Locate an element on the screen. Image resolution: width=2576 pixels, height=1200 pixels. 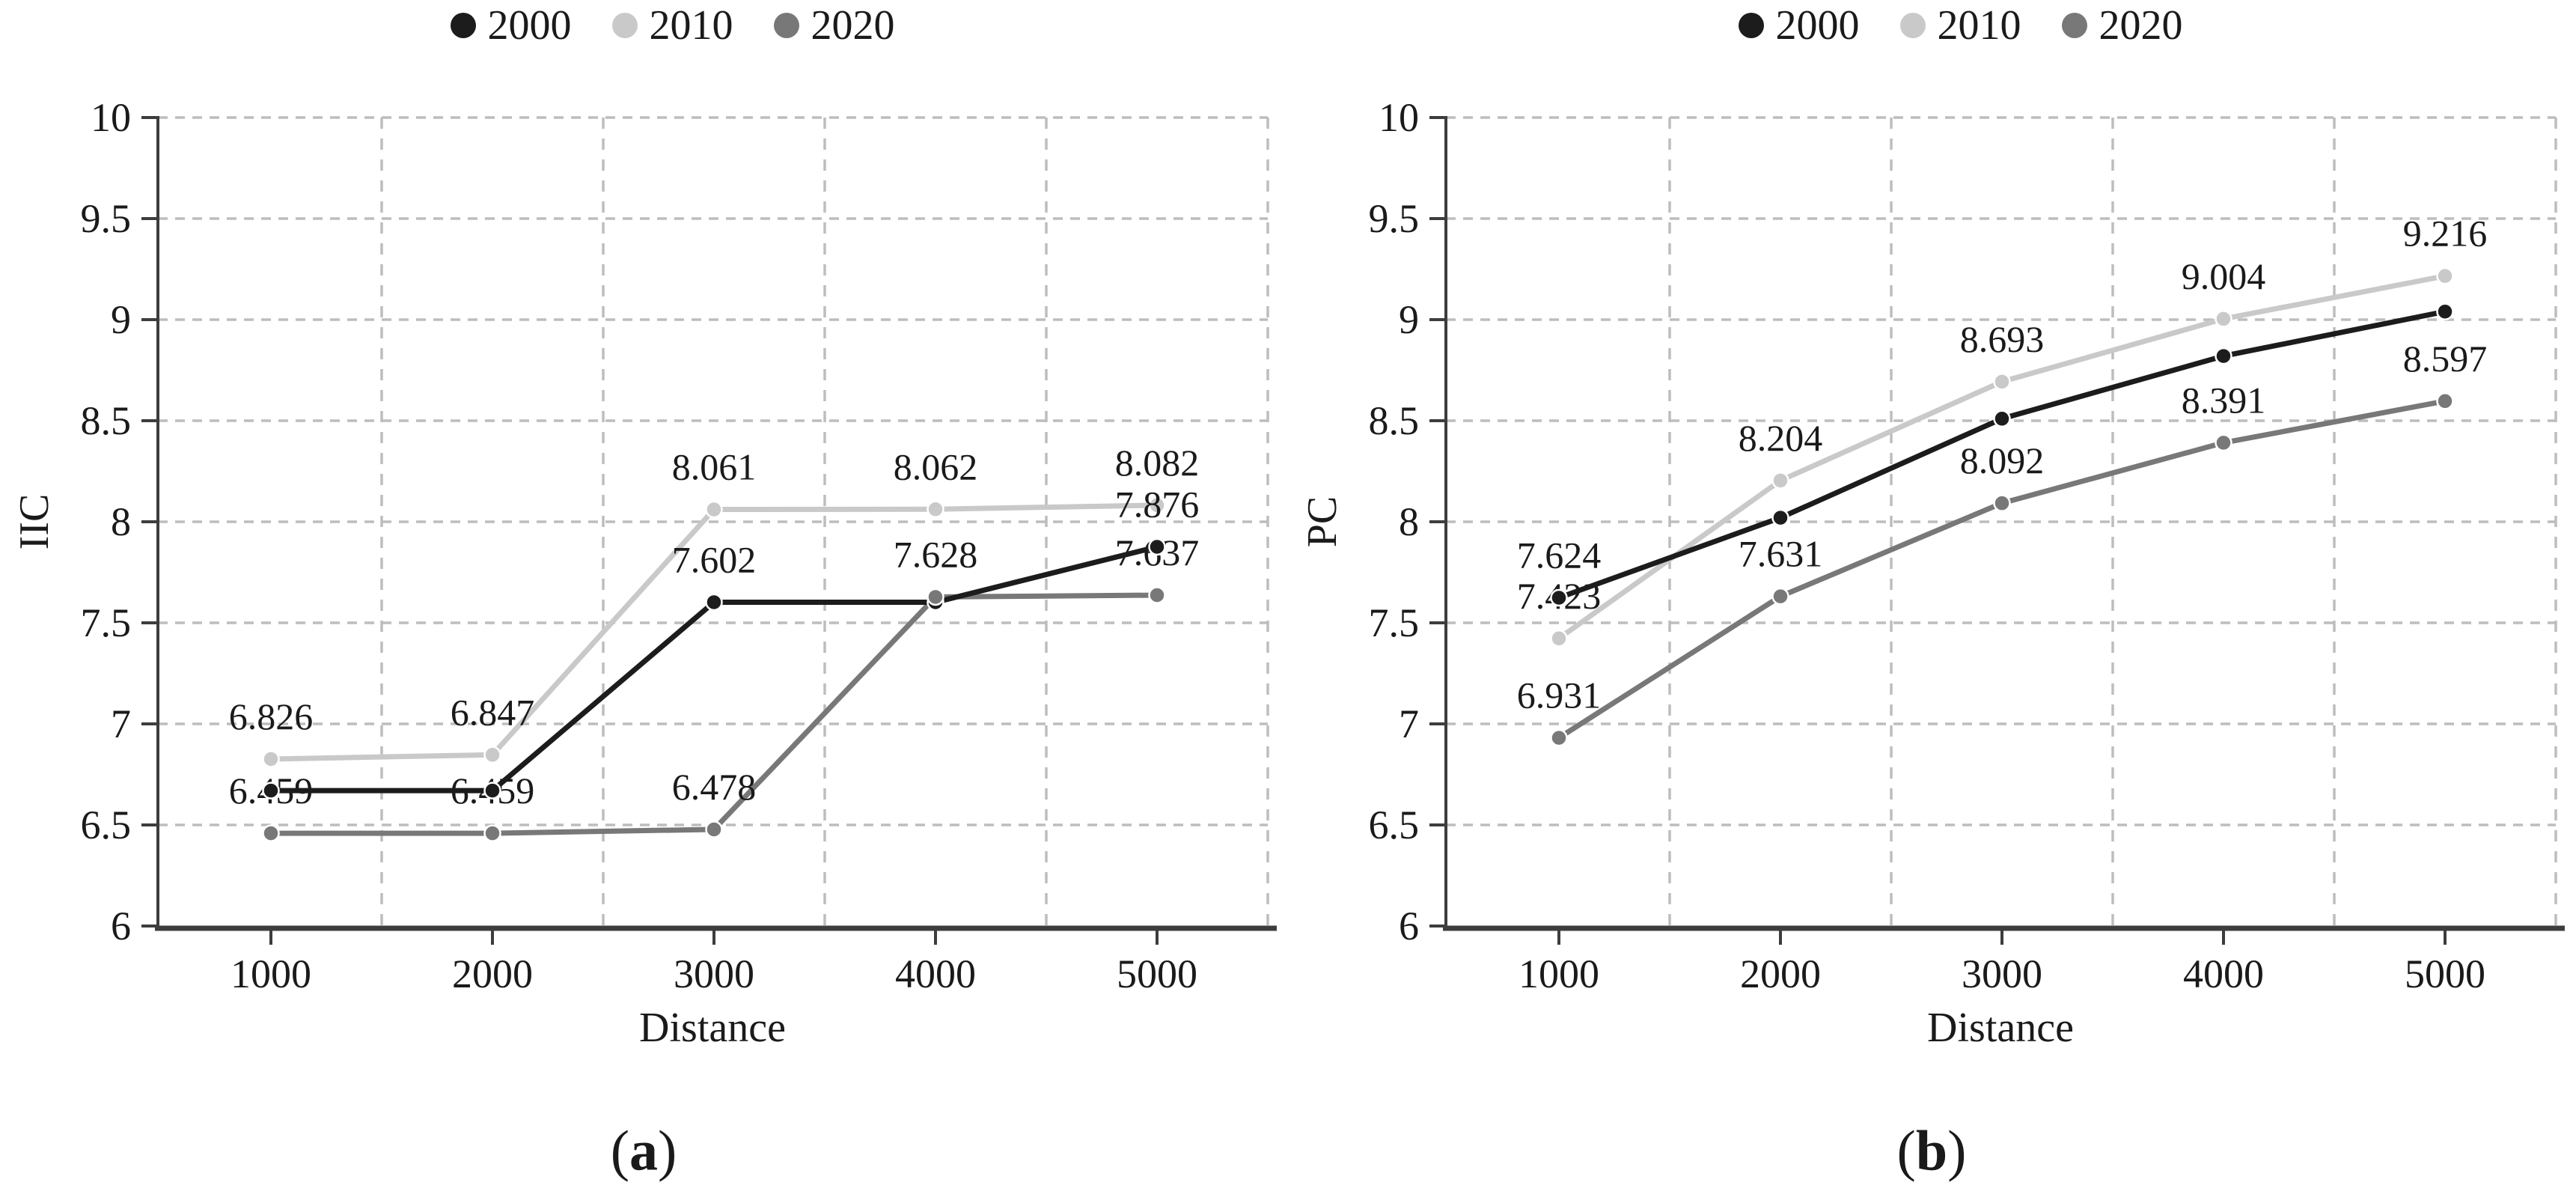
legend-a: 2000 2010 2020 is located at coordinates (644, 25).